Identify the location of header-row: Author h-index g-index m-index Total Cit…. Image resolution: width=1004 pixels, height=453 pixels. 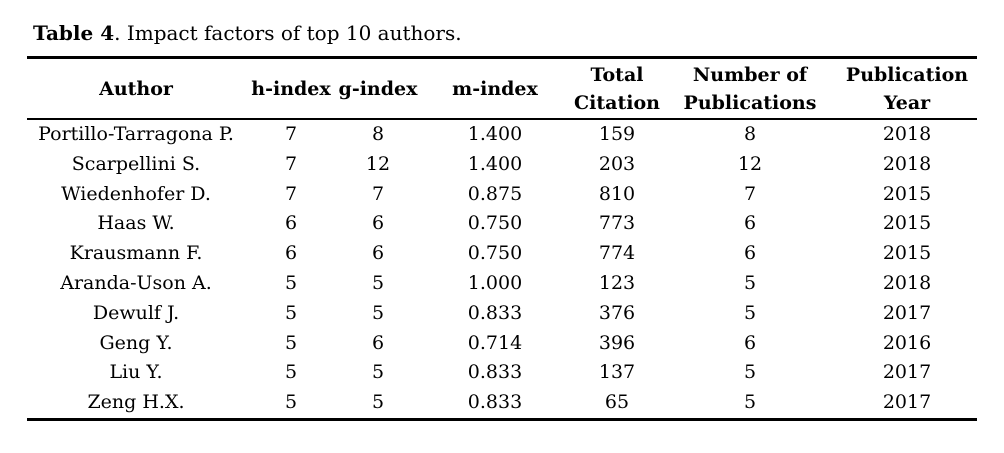
(502, 88).